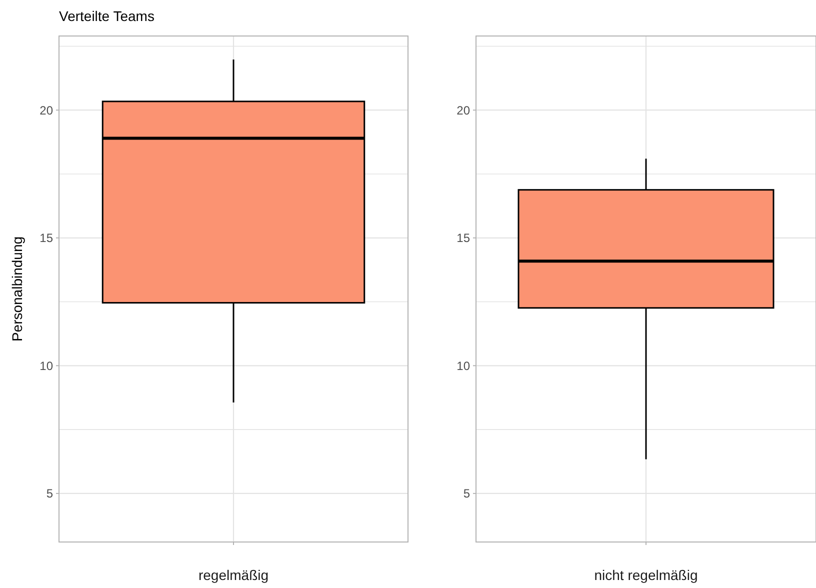  I want to click on y-axis-title: Personalbindung, so click(17, 289).